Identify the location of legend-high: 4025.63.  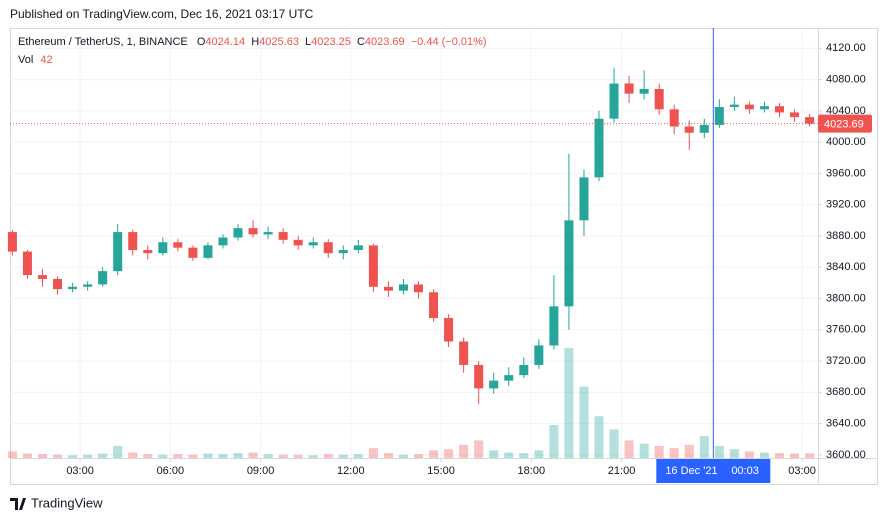
(279, 42).